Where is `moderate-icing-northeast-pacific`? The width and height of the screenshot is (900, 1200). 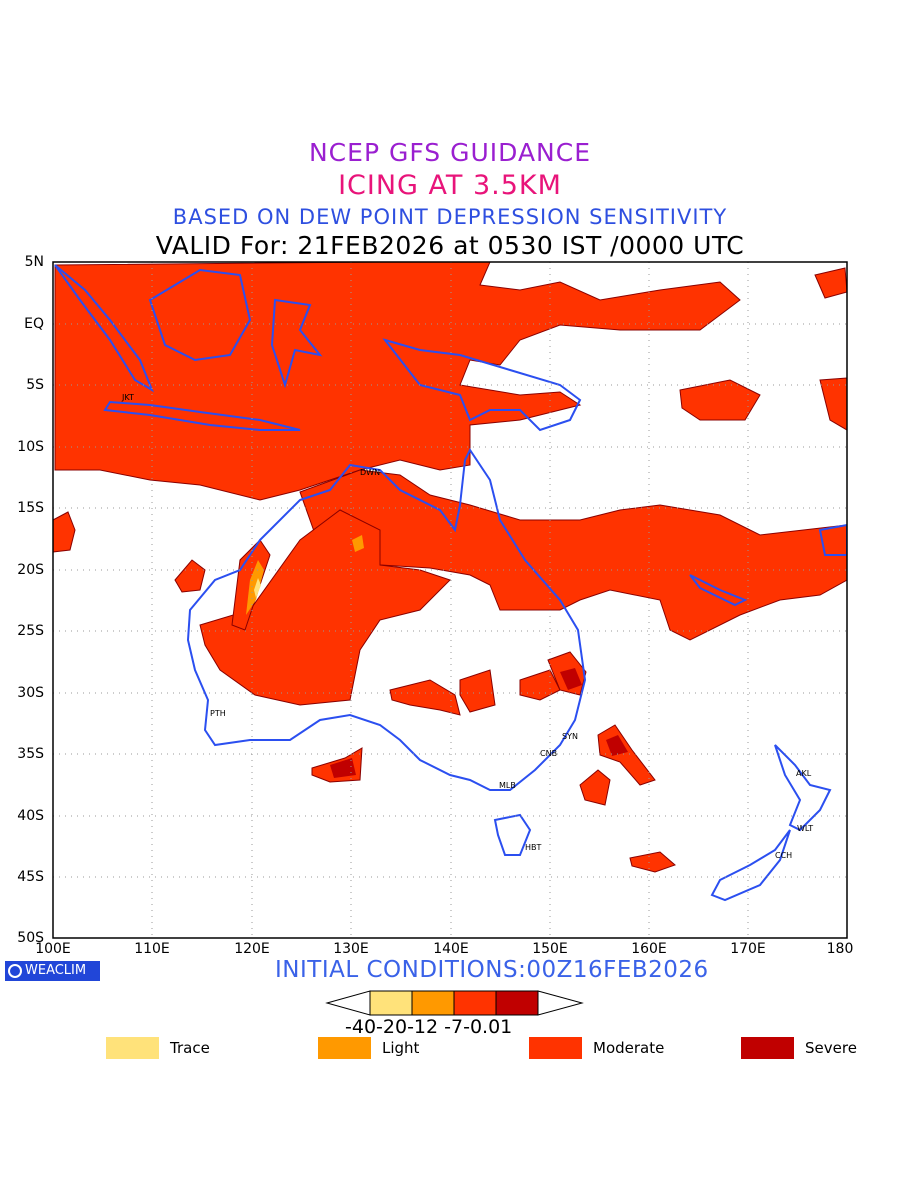 moderate-icing-northeast-pacific is located at coordinates (830, 283).